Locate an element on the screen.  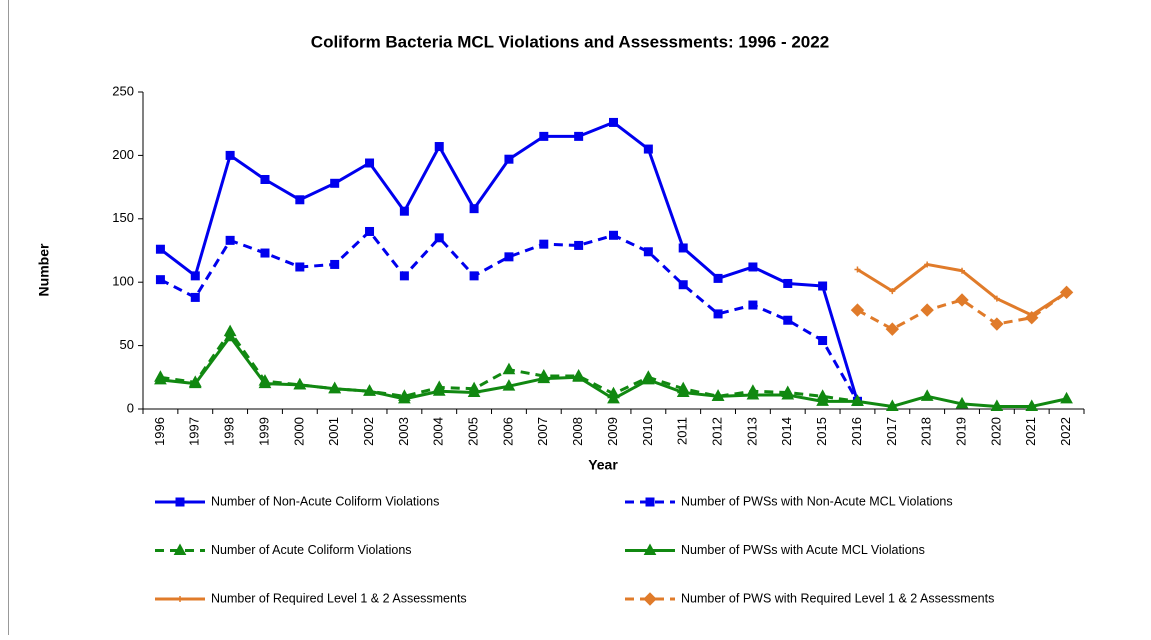
x-tick-label: 2001 is located at coordinates (333, 431).